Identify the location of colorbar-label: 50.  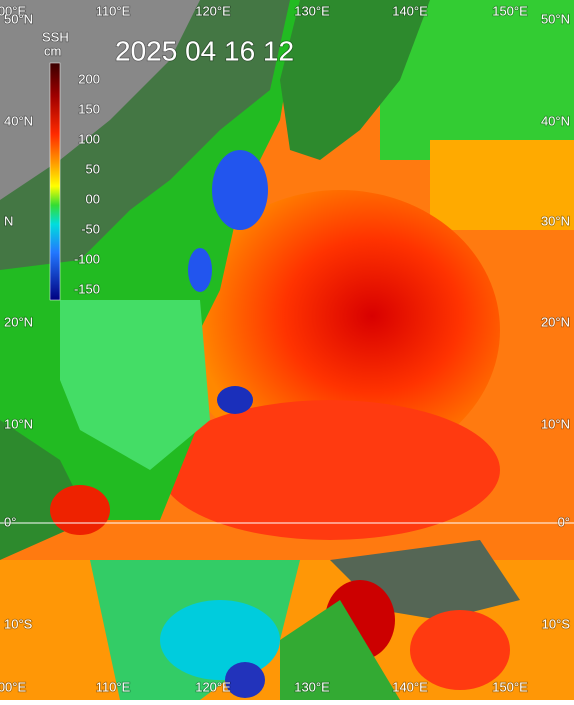
(93, 168).